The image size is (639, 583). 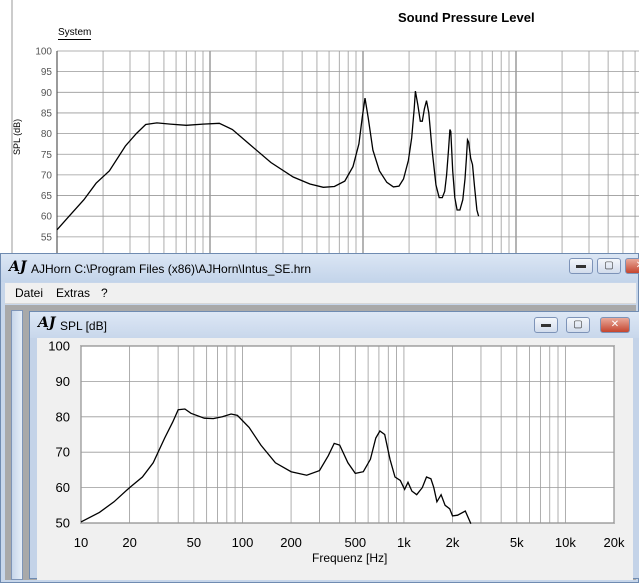 I want to click on fg-y-tick-label: 90, so click(x=63, y=381).